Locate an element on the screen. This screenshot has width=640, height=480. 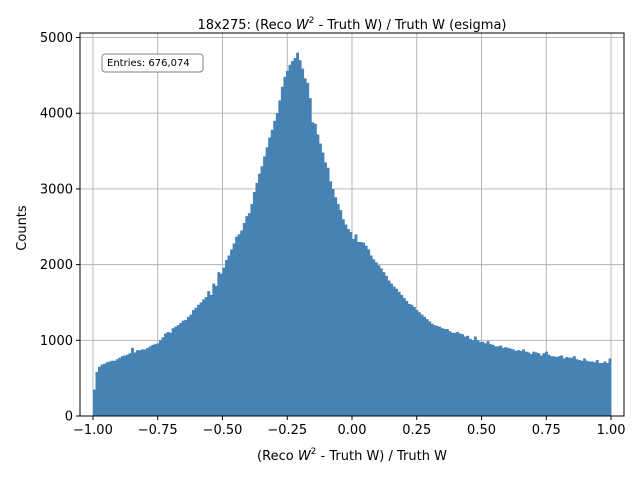
x-tick-label: −1.00 is located at coordinates (93, 430).